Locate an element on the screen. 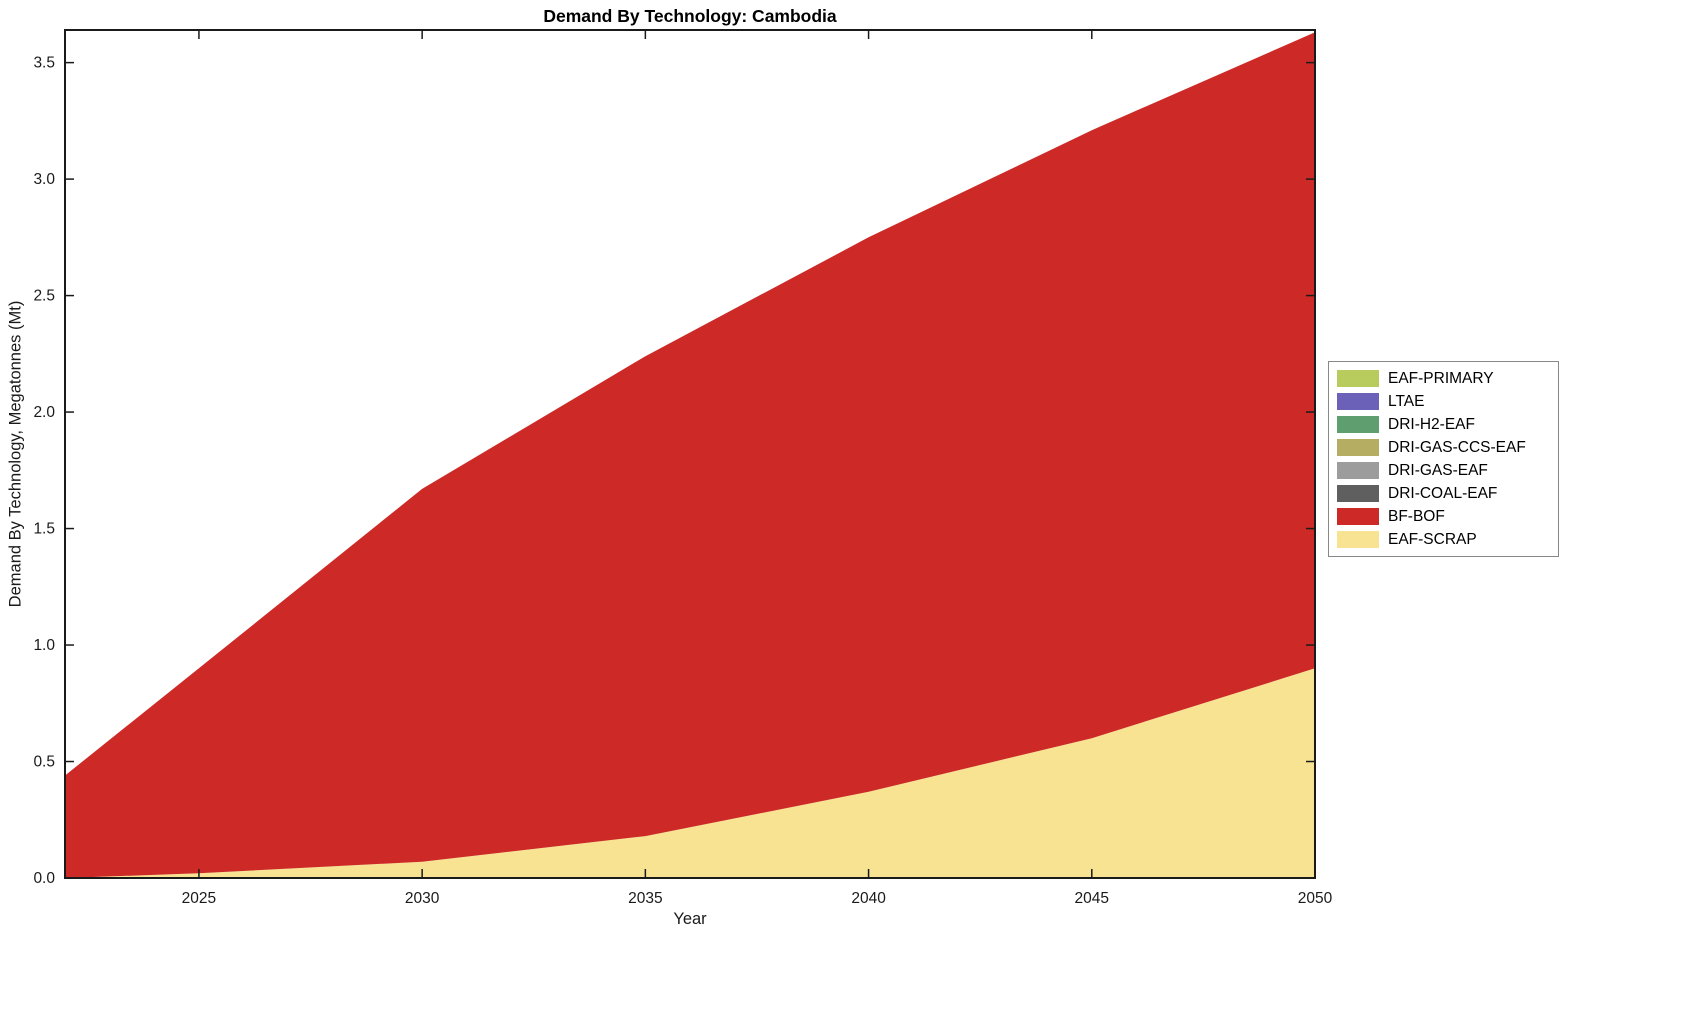  x-tick-label: 2045 is located at coordinates (1092, 898).